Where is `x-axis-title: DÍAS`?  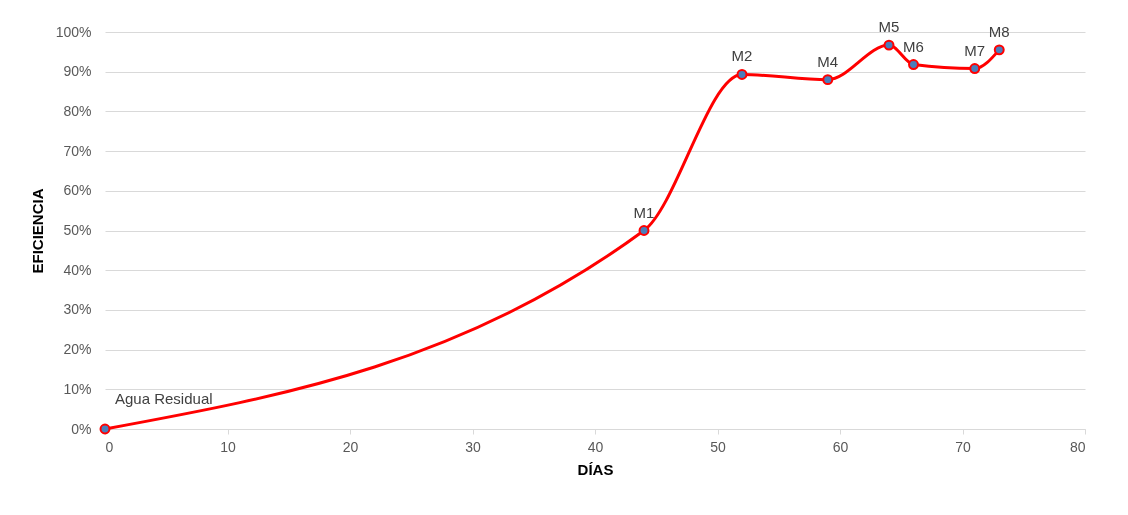 x-axis-title: DÍAS is located at coordinates (595, 469).